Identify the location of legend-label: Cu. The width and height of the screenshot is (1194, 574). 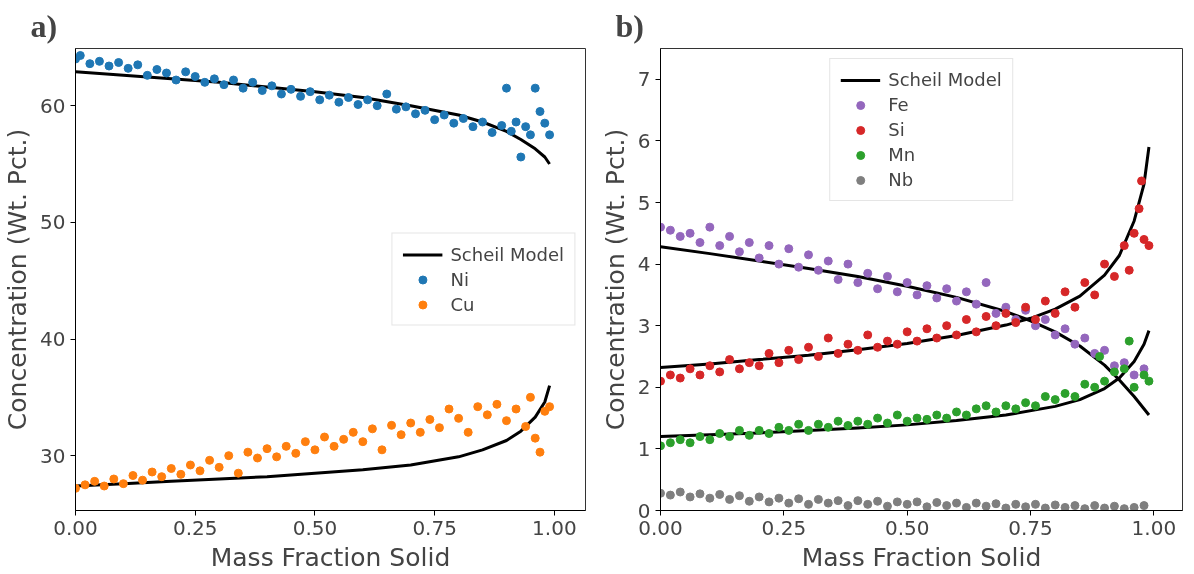
(462, 304).